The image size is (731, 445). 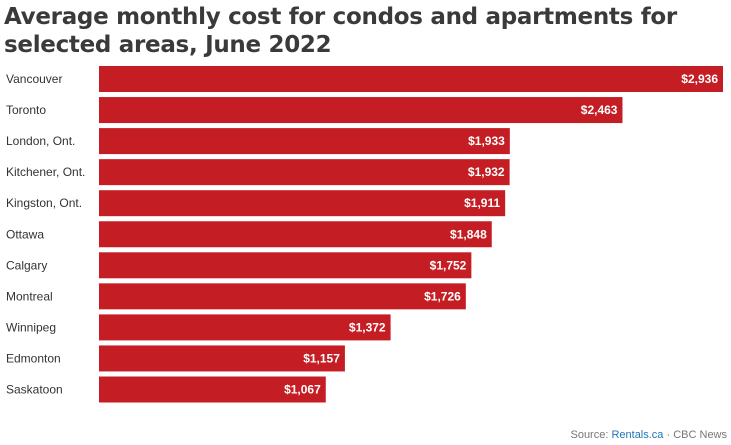 I want to click on category-label: Montreal, so click(x=29, y=296).